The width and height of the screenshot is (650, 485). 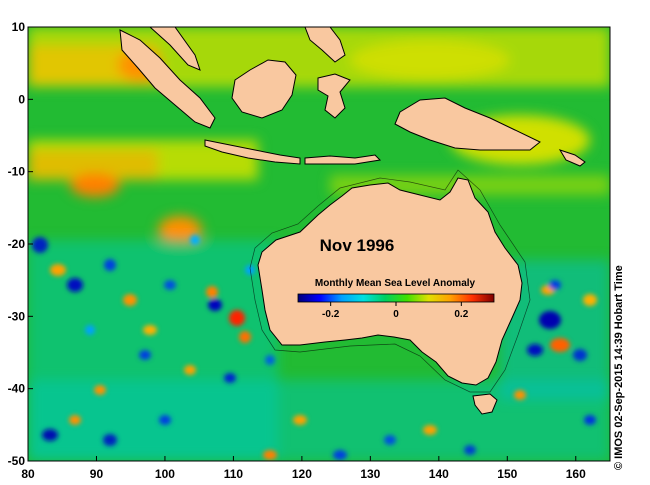 I want to click on colorbar-tick-label: -0.2, so click(x=331, y=314).